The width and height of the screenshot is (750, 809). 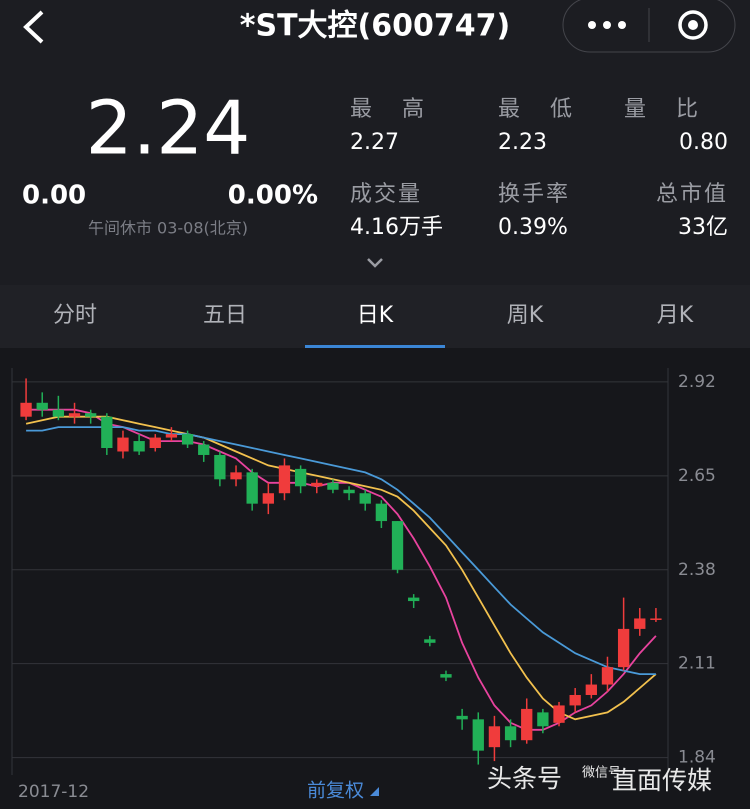 What do you see at coordinates (374, 791) in the screenshot?
I see `adjust-arrow` at bounding box center [374, 791].